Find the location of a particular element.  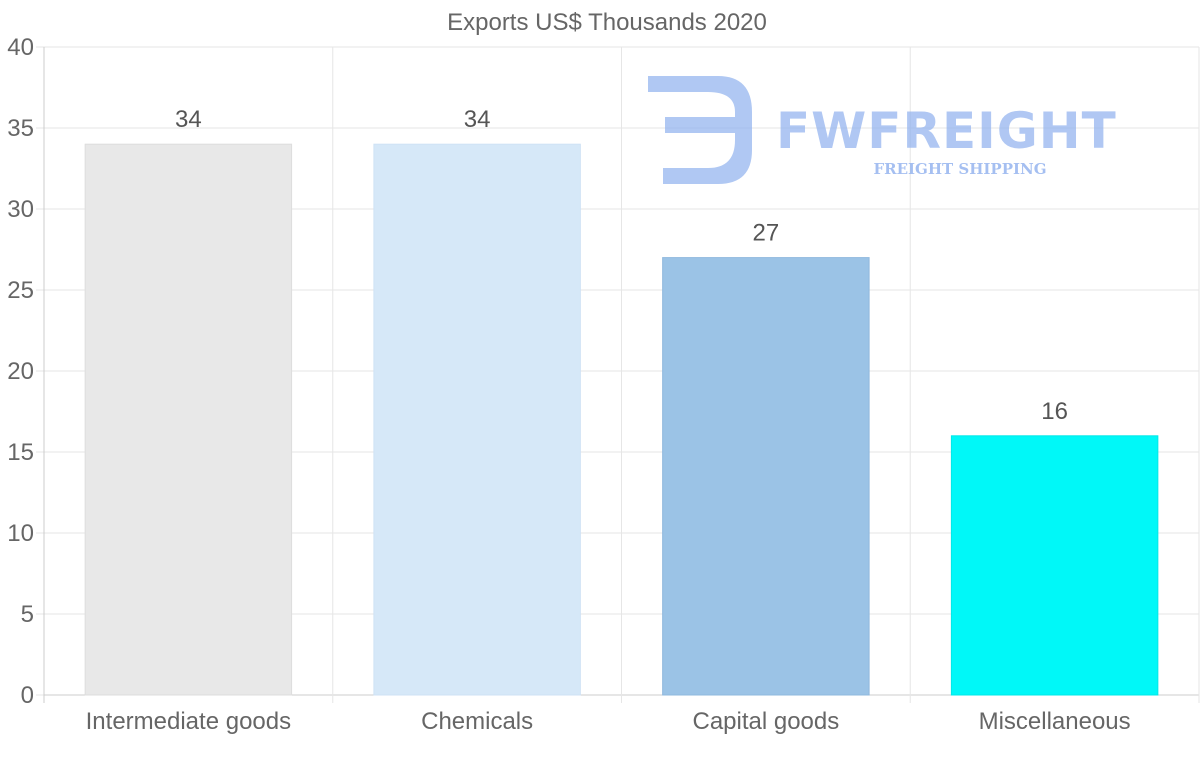

x-tick-label: Chemicals is located at coordinates (477, 721).